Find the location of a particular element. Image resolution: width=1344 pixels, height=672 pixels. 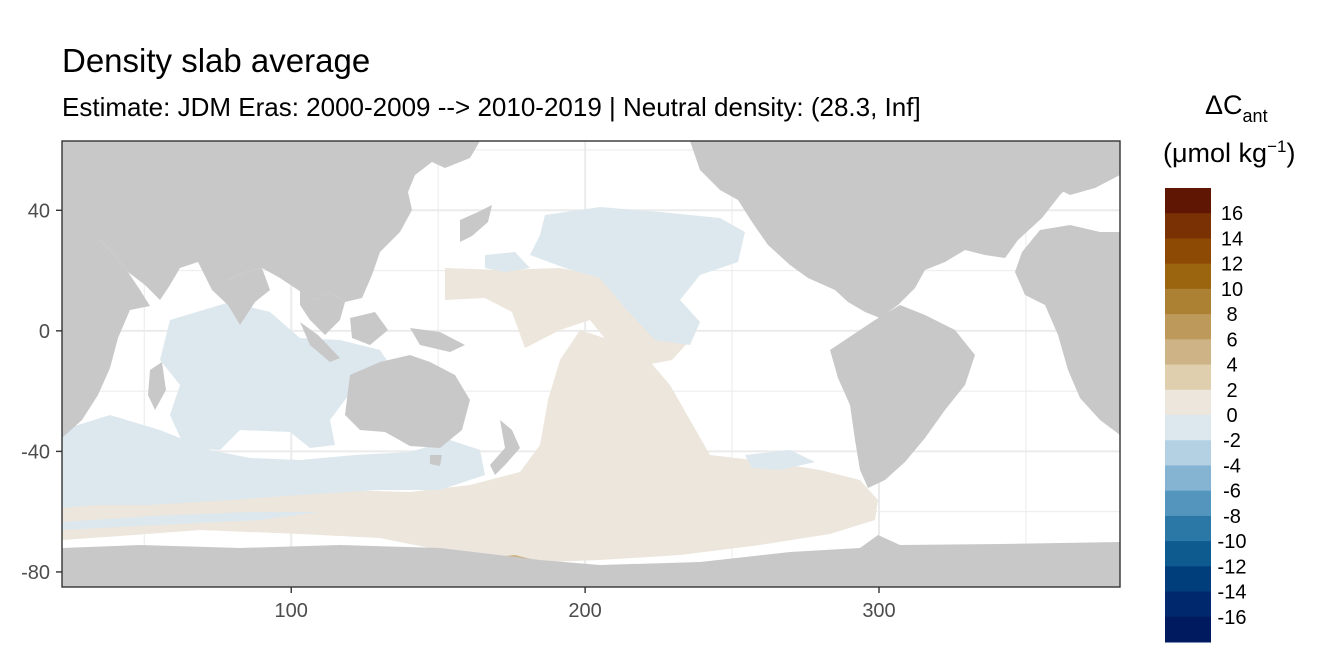

region-south-indian-blue is located at coordinates (273, 461).